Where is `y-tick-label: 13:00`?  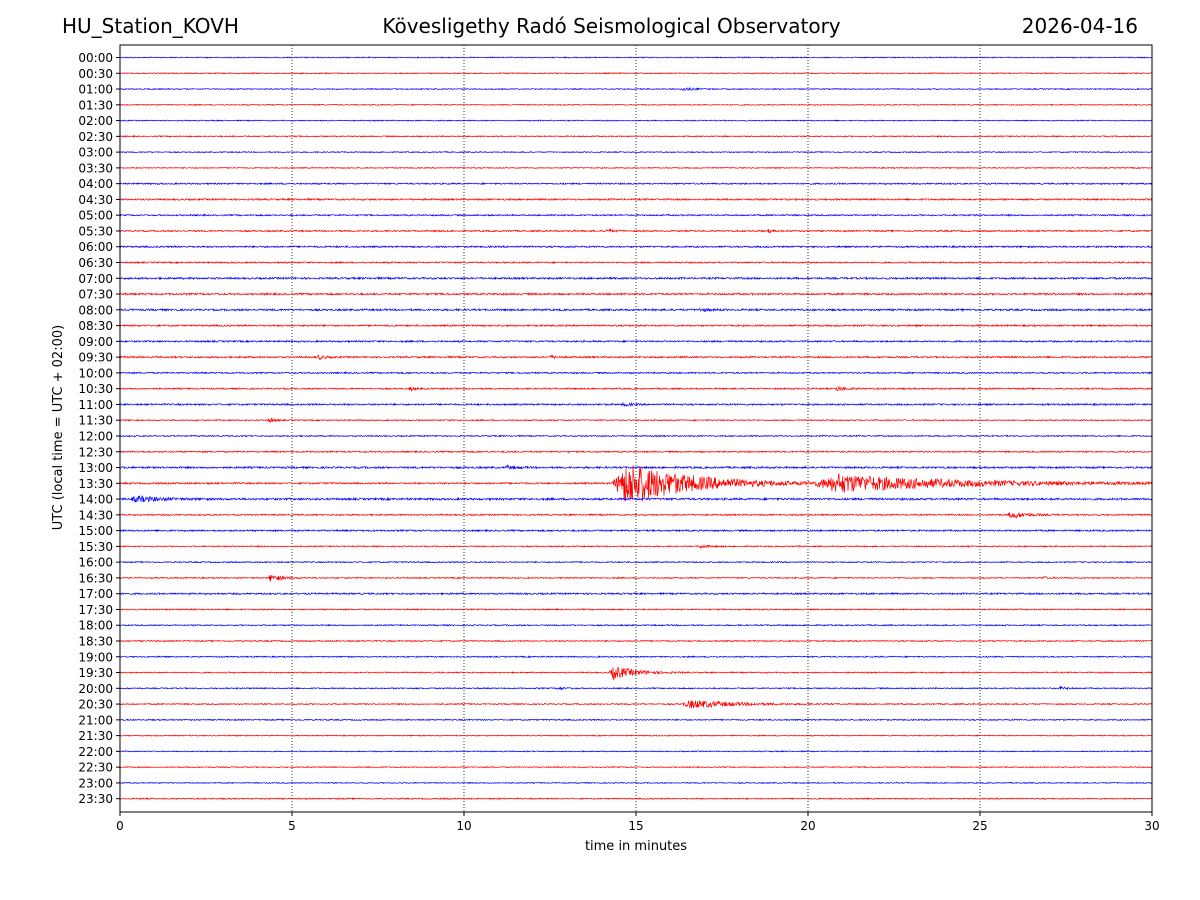 y-tick-label: 13:00 is located at coordinates (95, 468).